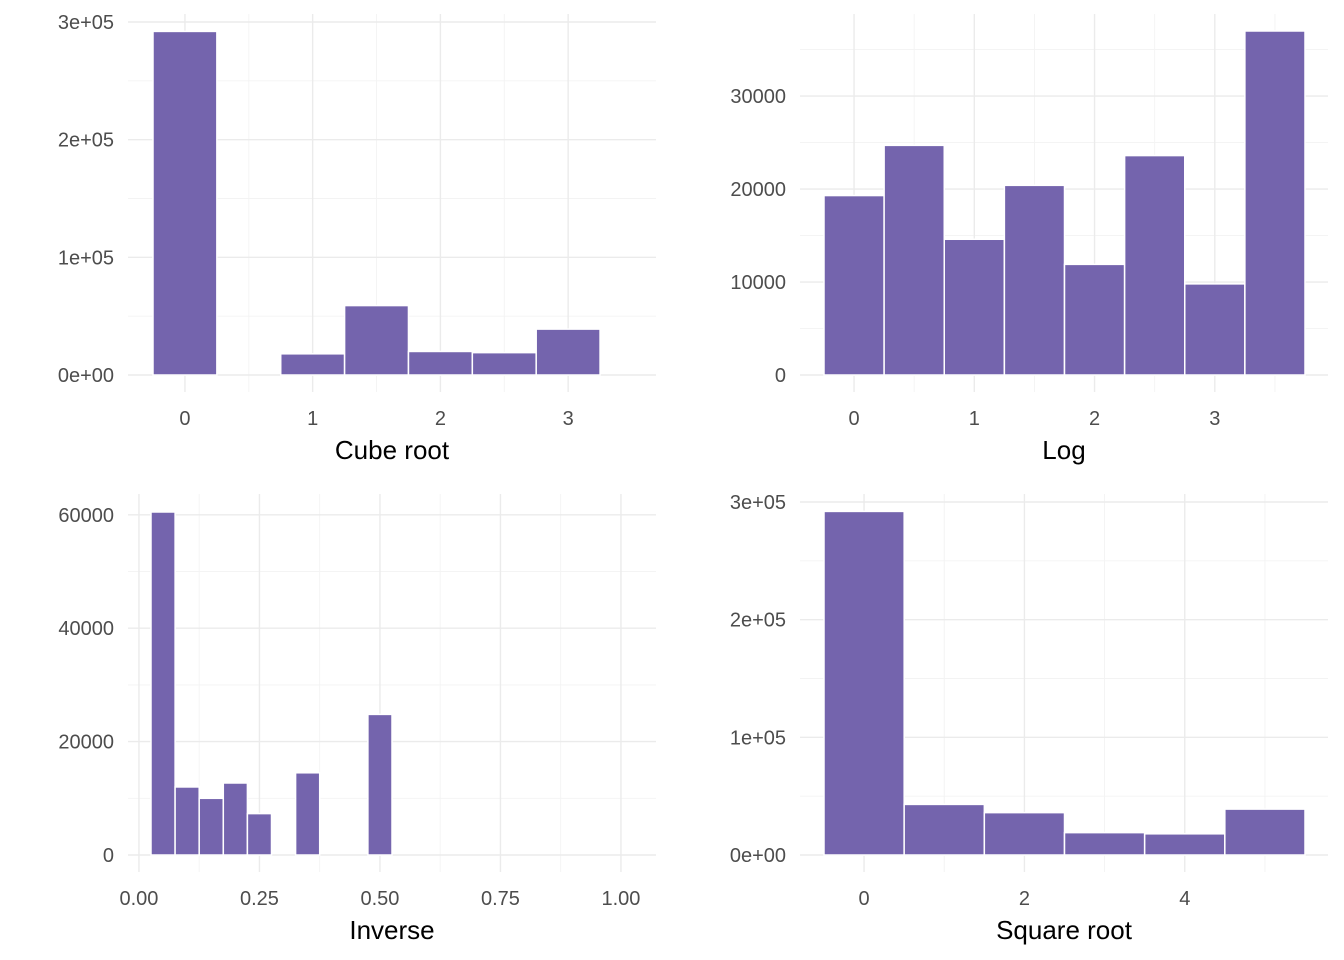 The image size is (1344, 960). Describe the element at coordinates (391, 930) in the screenshot. I see `x-axis-title: Inverse` at that location.